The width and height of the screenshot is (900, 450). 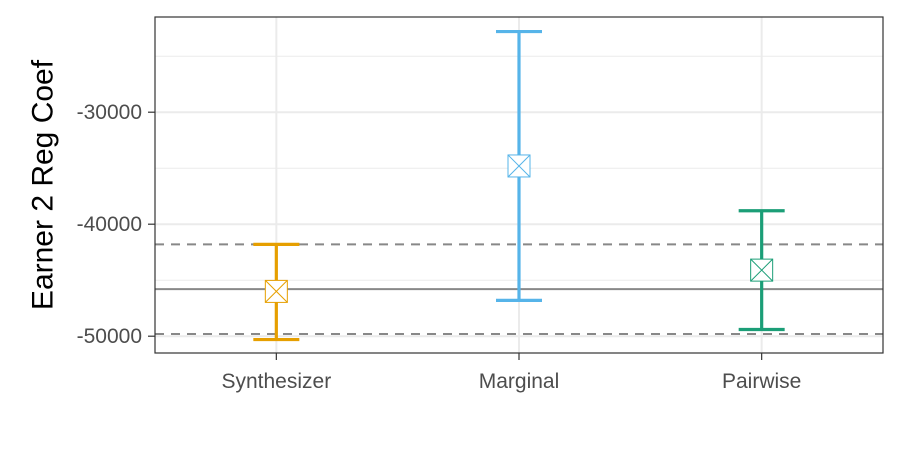 I want to click on y-tick-label: -30000, so click(x=109, y=112).